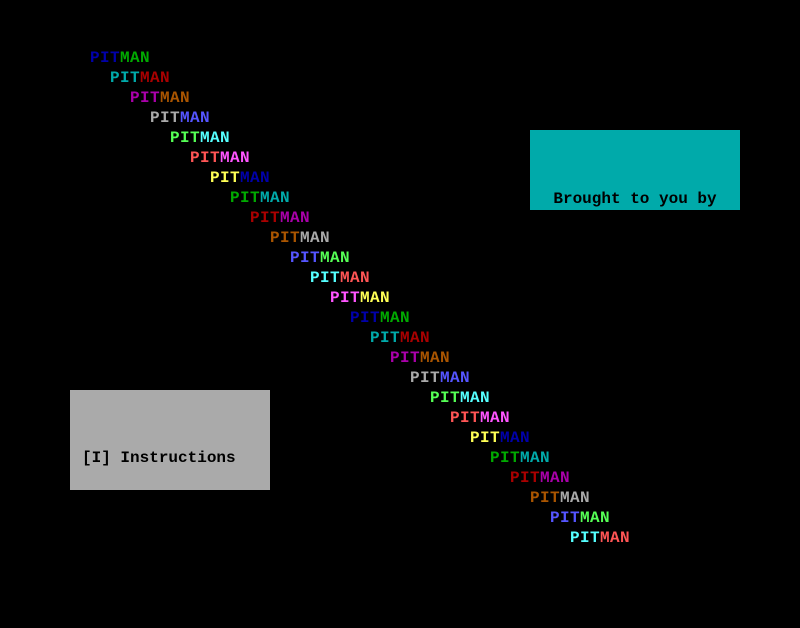  I want to click on credit-line: hitchhikr Softworks, so click(635, 259).